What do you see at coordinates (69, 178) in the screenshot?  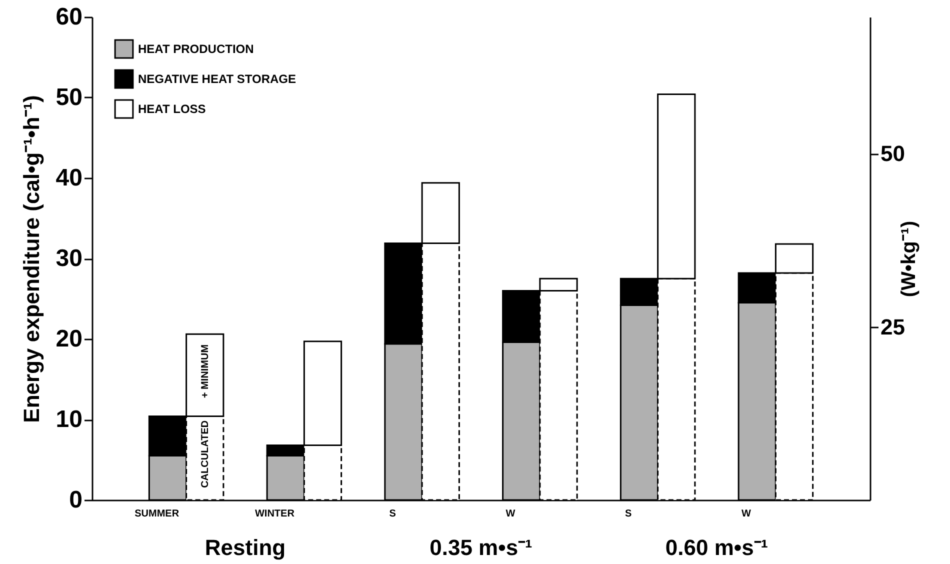 I see `y-tick-label: 40` at bounding box center [69, 178].